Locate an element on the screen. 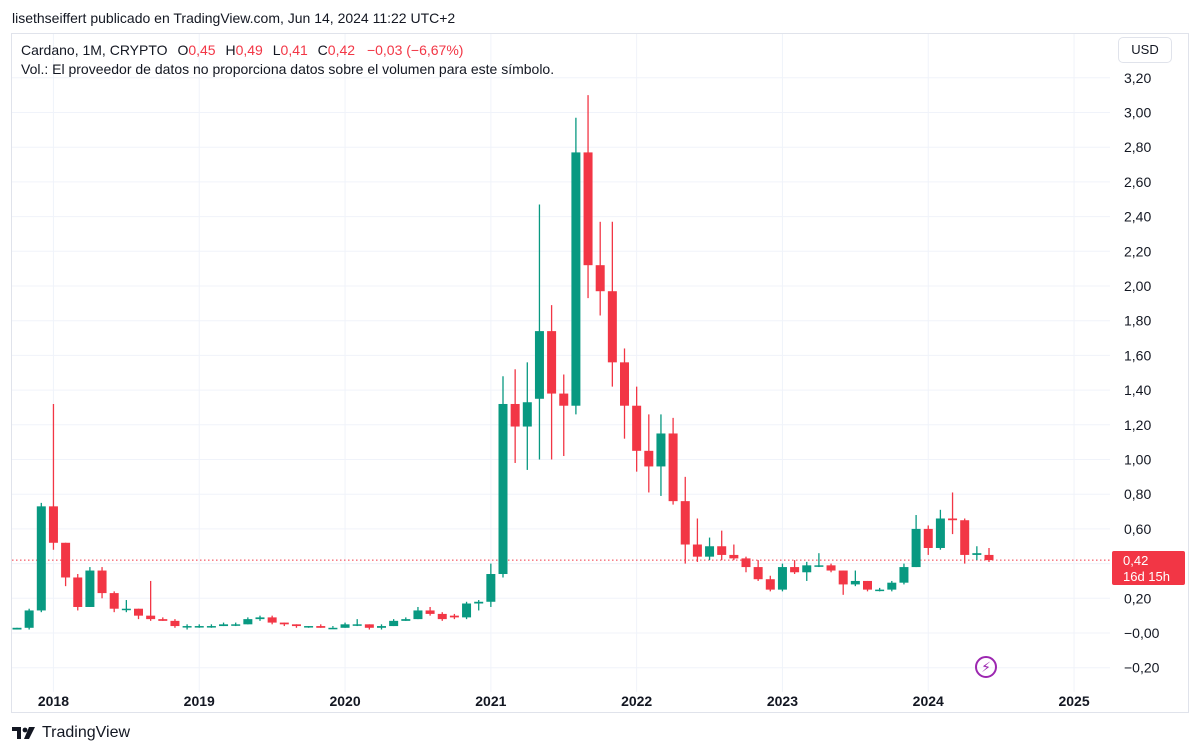 The image size is (1200, 754). x-tick-label: 2021 is located at coordinates (490, 701).